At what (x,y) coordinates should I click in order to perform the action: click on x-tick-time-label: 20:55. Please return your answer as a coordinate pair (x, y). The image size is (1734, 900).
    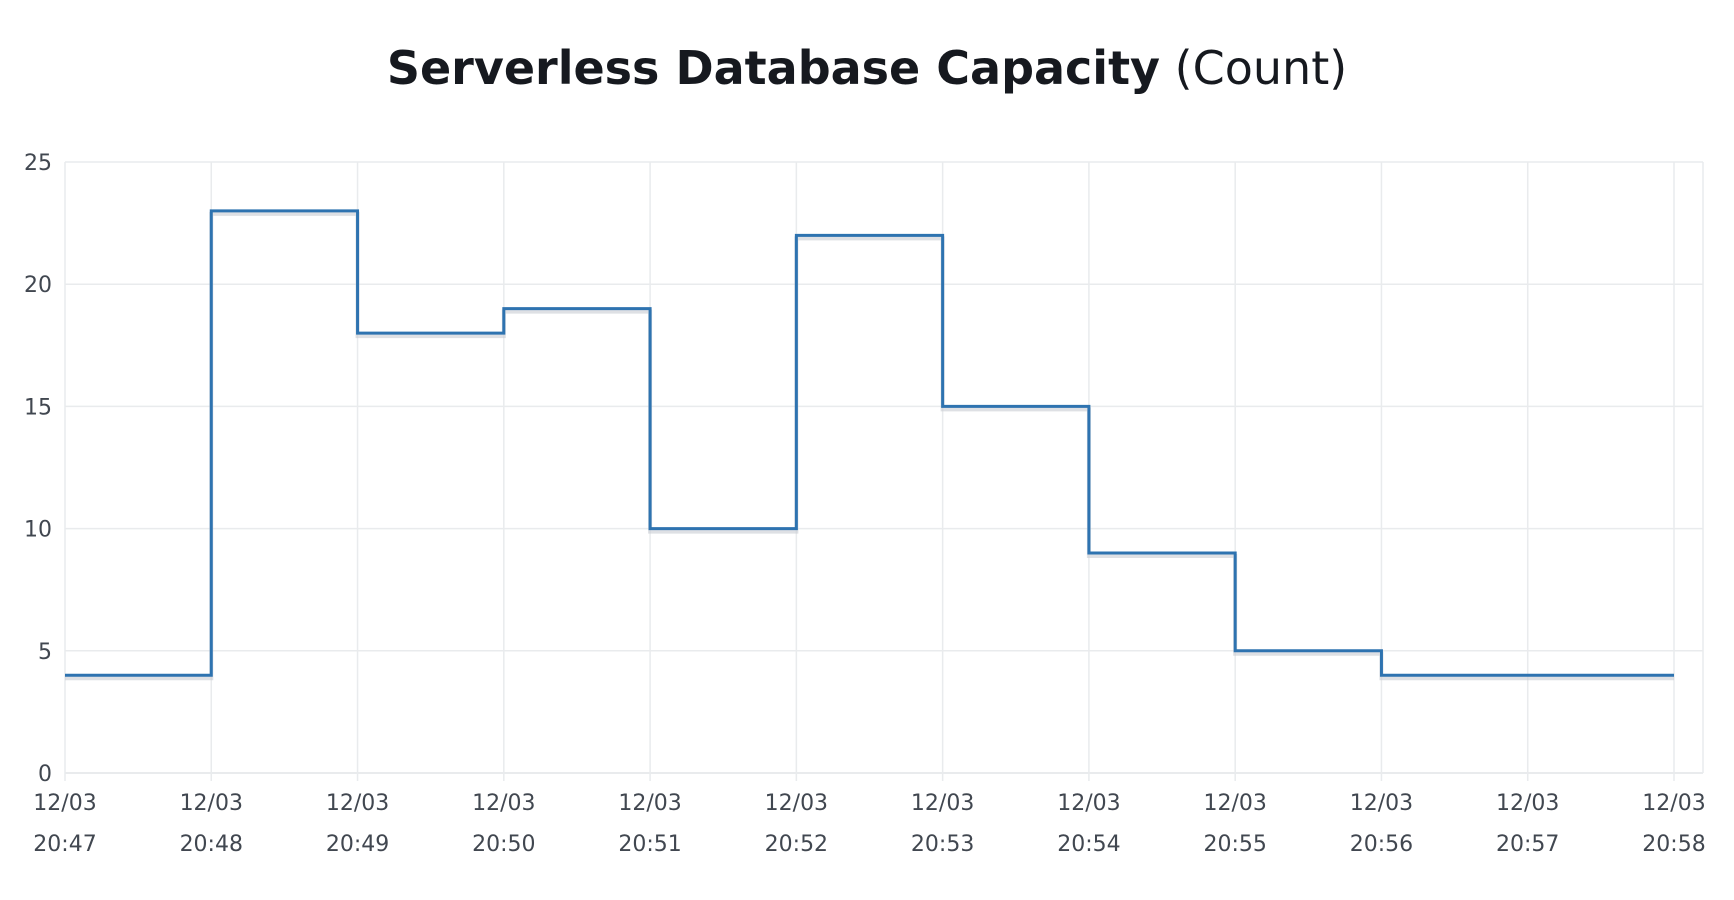
    Looking at the image, I should click on (1234, 844).